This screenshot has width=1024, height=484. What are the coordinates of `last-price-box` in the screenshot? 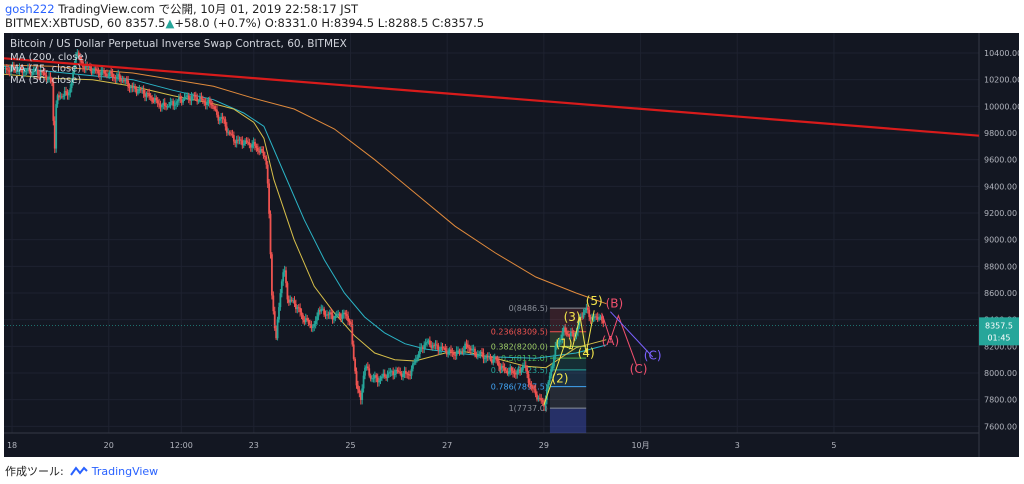 It's located at (999, 331).